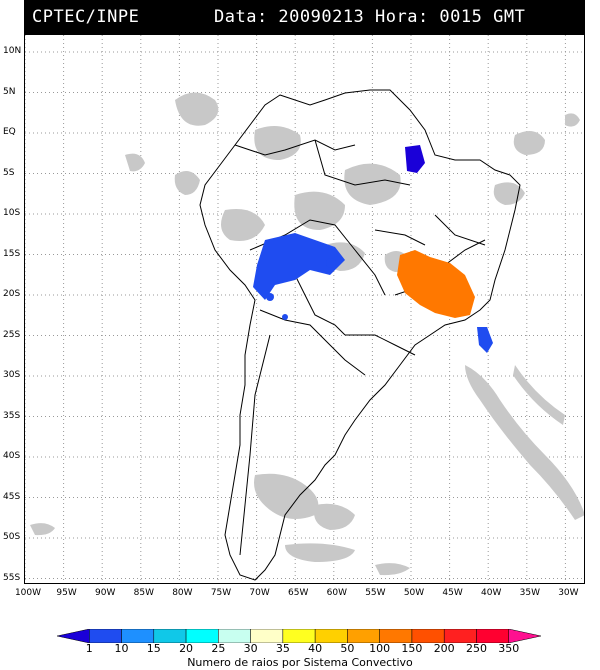 This screenshot has height=670, width=600. Describe the element at coordinates (12, 537) in the screenshot. I see `lat-label: 50S` at that location.